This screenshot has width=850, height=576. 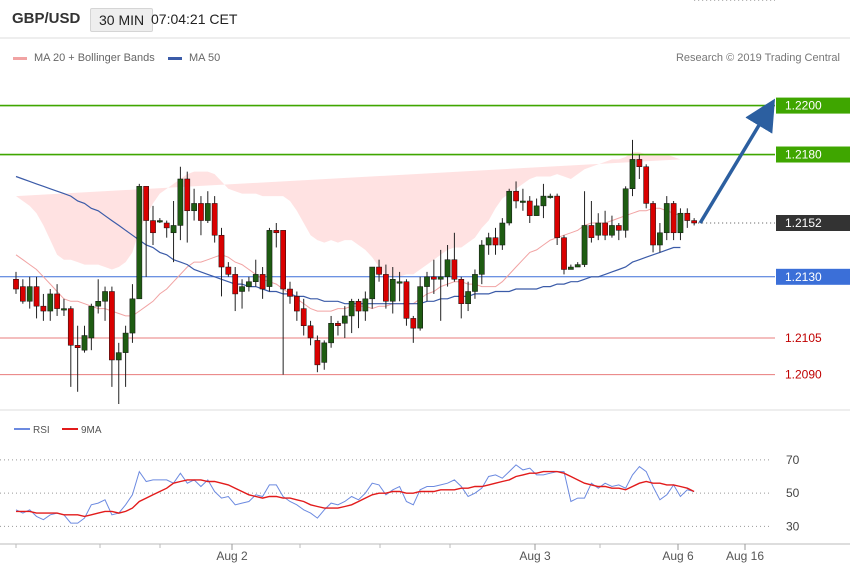 I want to click on x-tick-label: Aug 2, so click(x=232, y=556).